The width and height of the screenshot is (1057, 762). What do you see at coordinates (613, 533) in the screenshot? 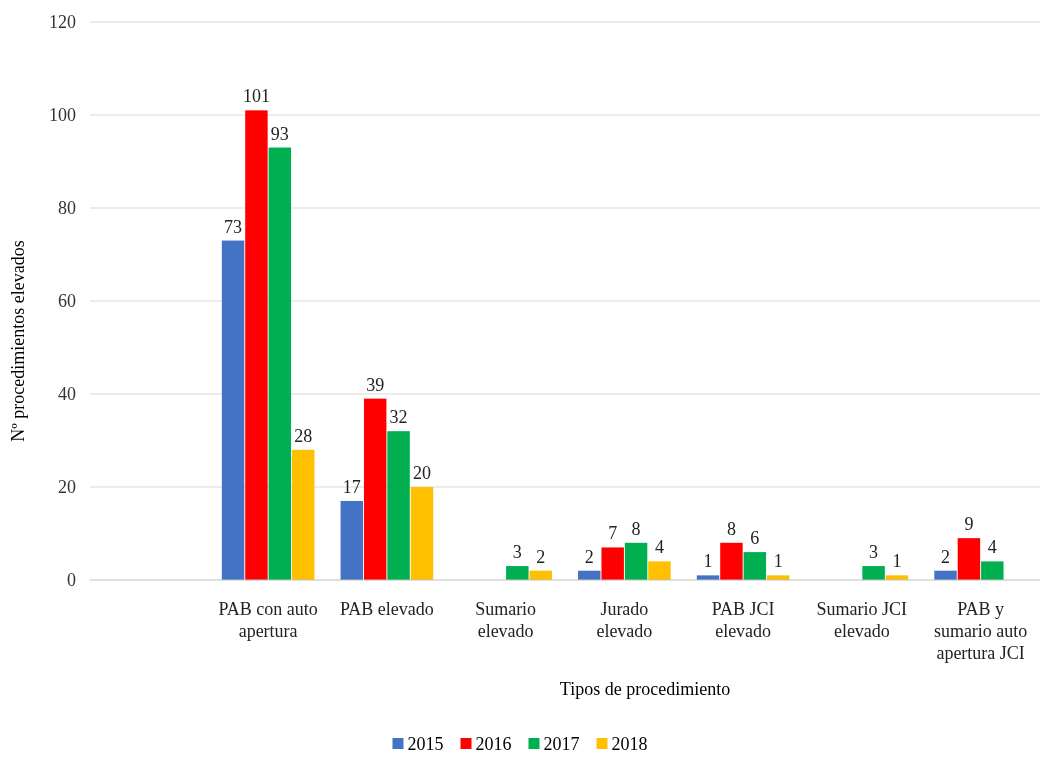
I see `data-label: 7` at bounding box center [613, 533].